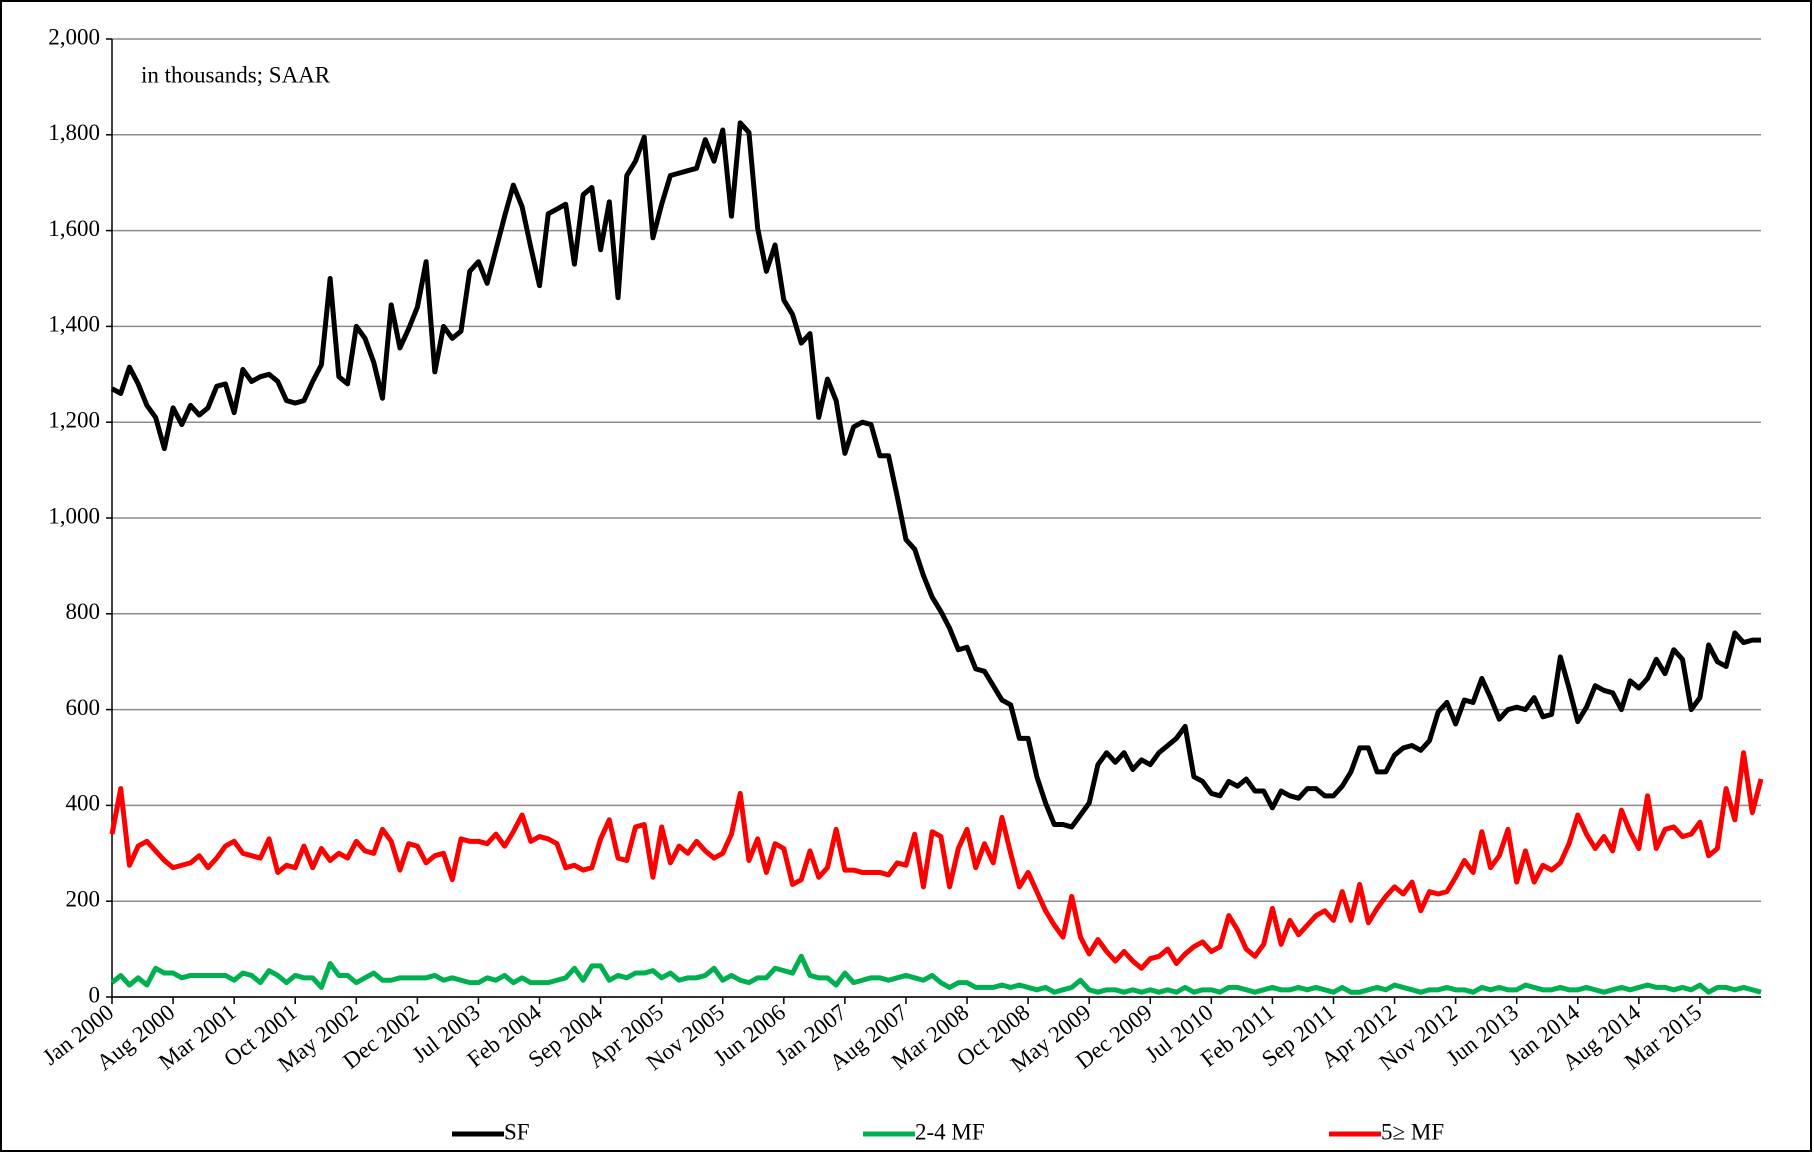  I want to click on y-tick-label: 1,400, so click(74, 324).